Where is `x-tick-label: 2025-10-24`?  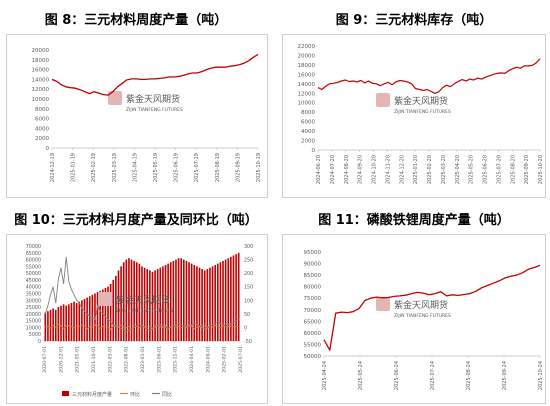
x-tick-label: 2025-10-24 is located at coordinates (541, 375).